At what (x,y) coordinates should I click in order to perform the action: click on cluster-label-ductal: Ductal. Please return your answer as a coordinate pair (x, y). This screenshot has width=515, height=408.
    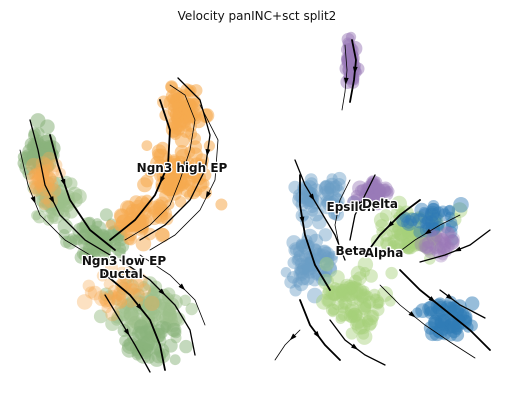
    Looking at the image, I should click on (121, 274).